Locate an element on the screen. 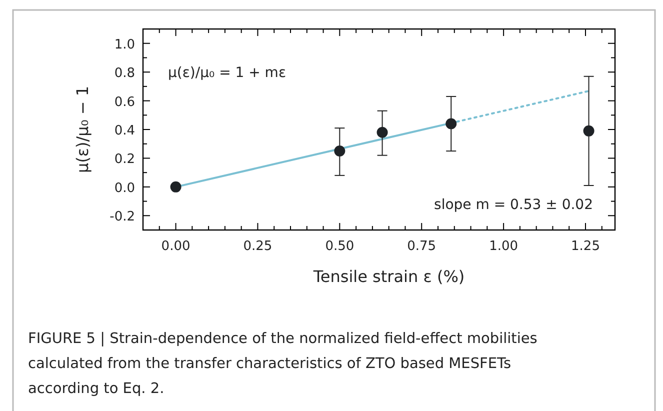 The width and height of the screenshot is (663, 411). y-tick-label: 0.4 is located at coordinates (124, 131).